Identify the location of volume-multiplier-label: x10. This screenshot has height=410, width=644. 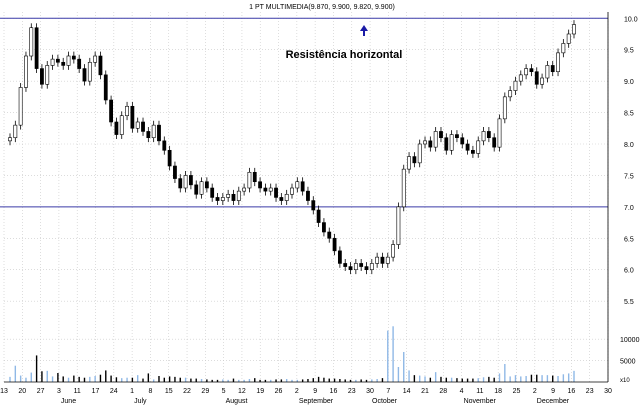
(625, 381).